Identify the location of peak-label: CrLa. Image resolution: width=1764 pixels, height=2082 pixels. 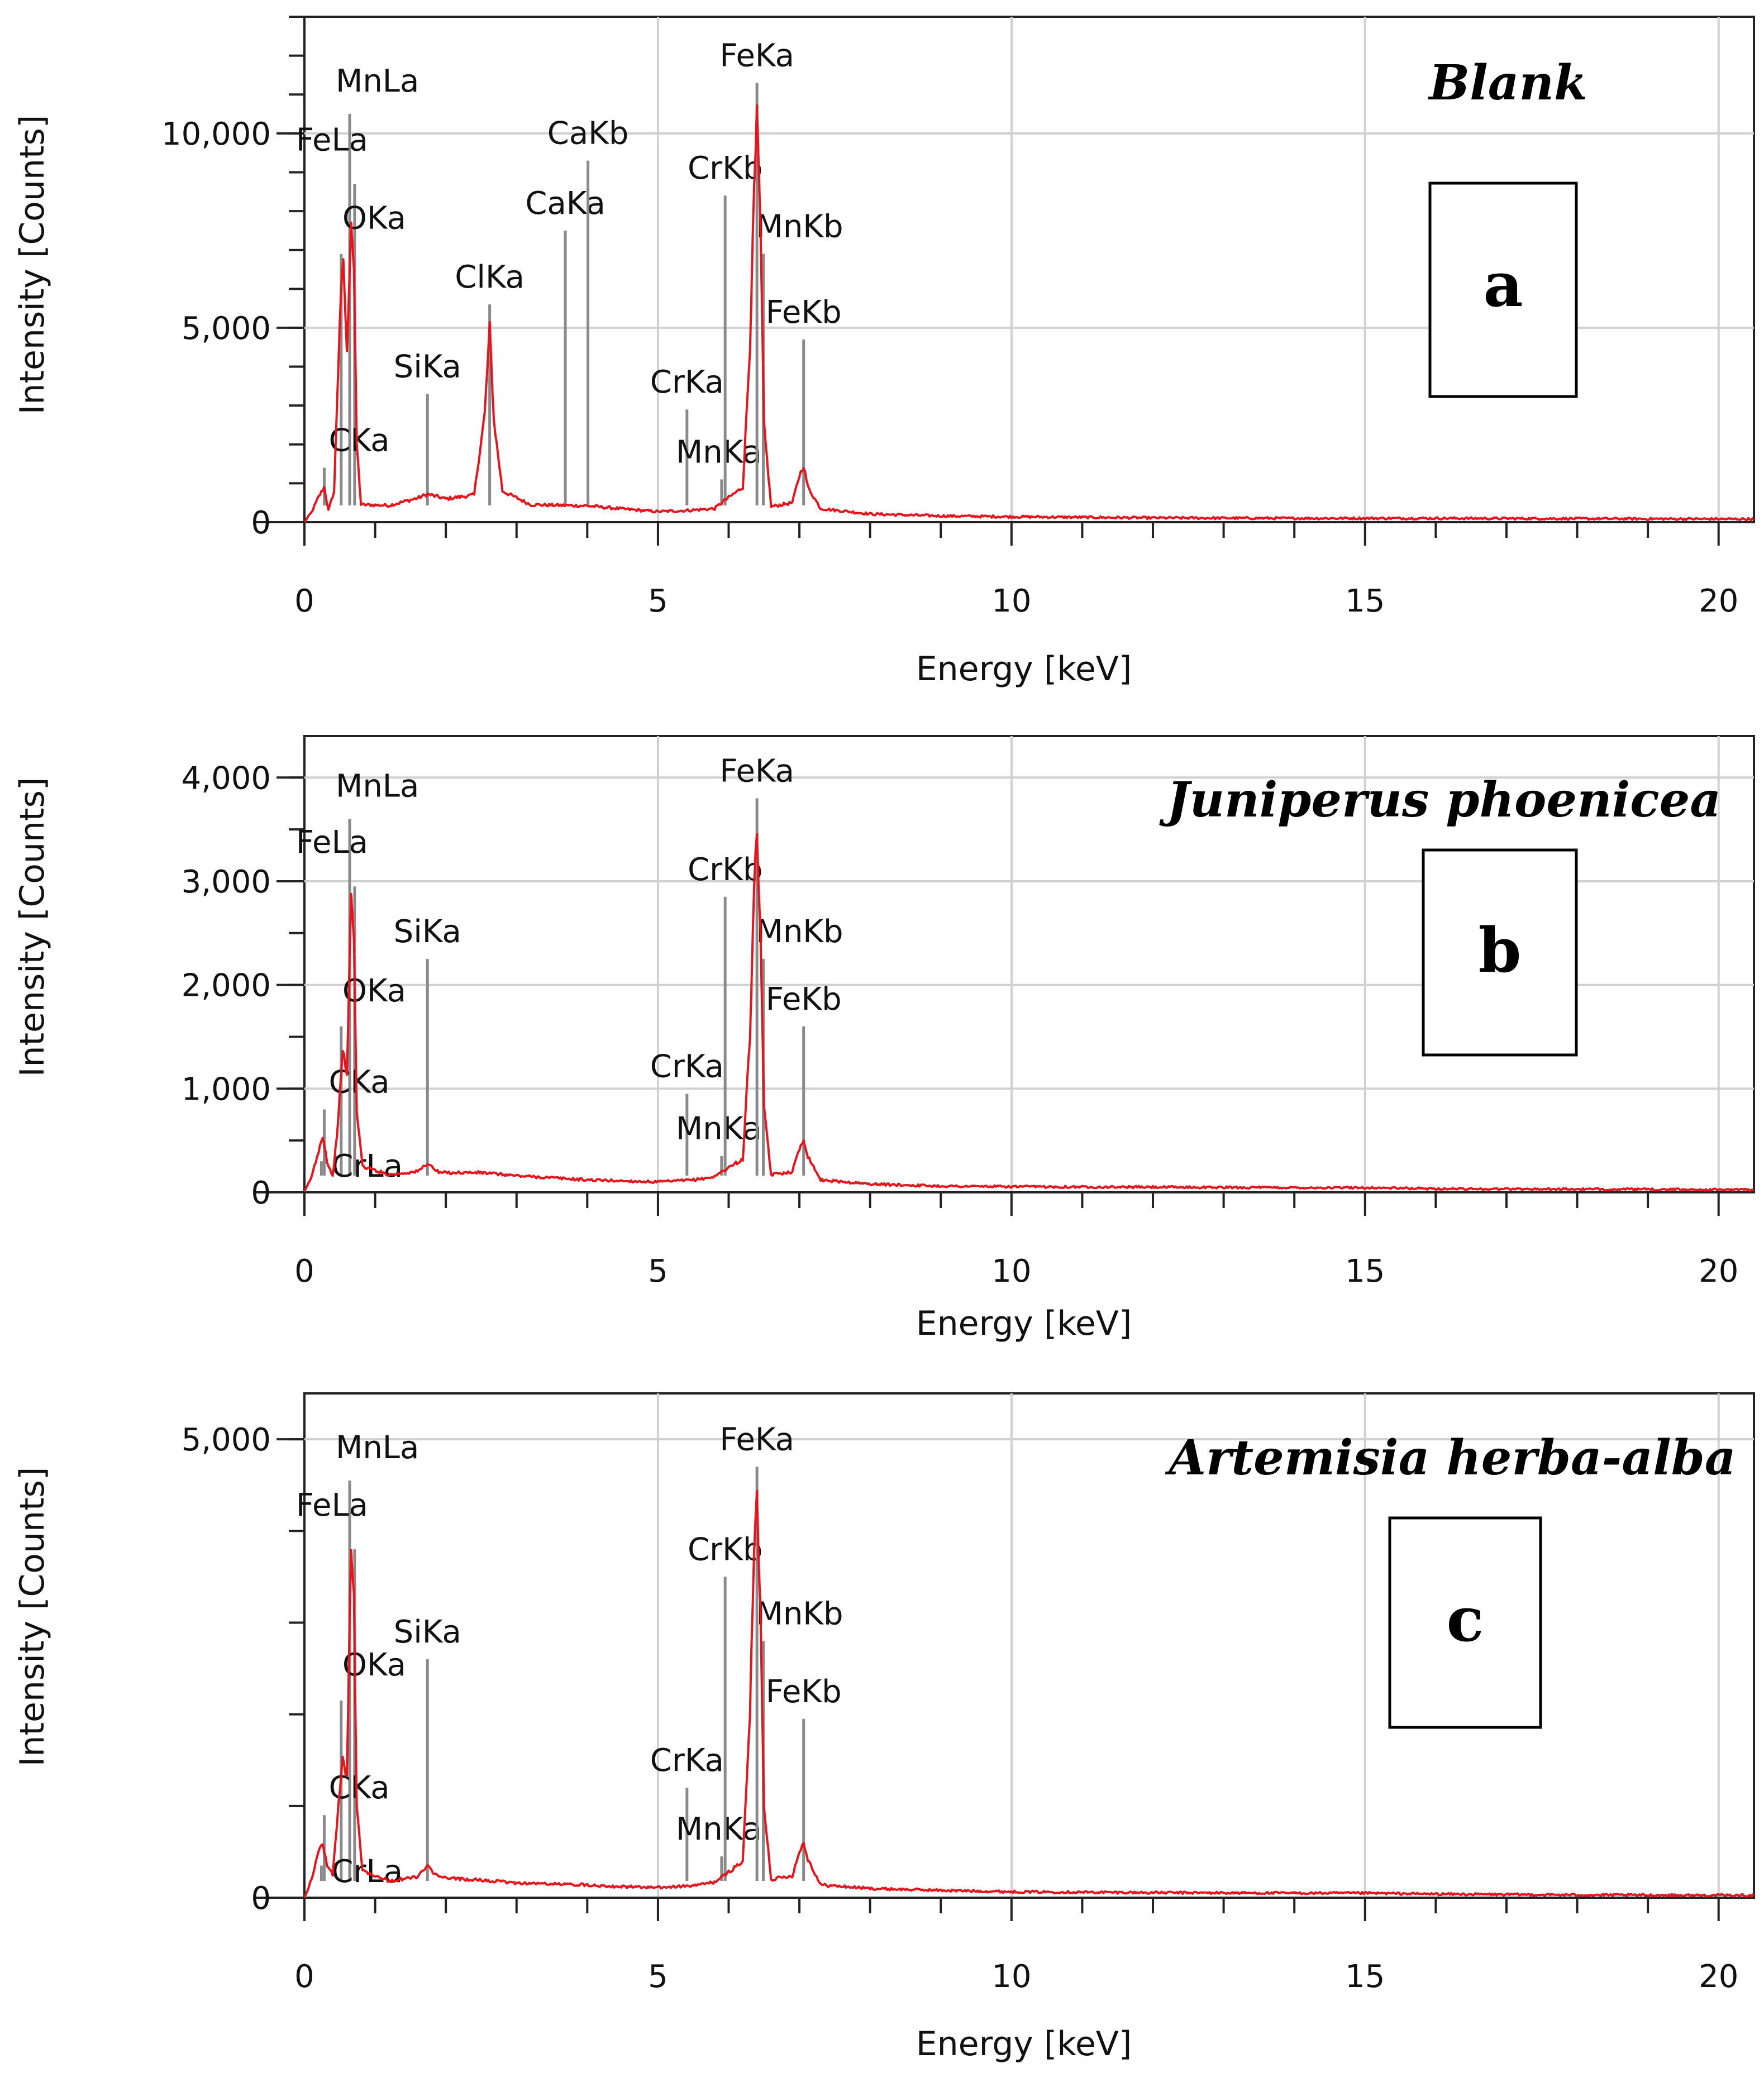
(367, 1166).